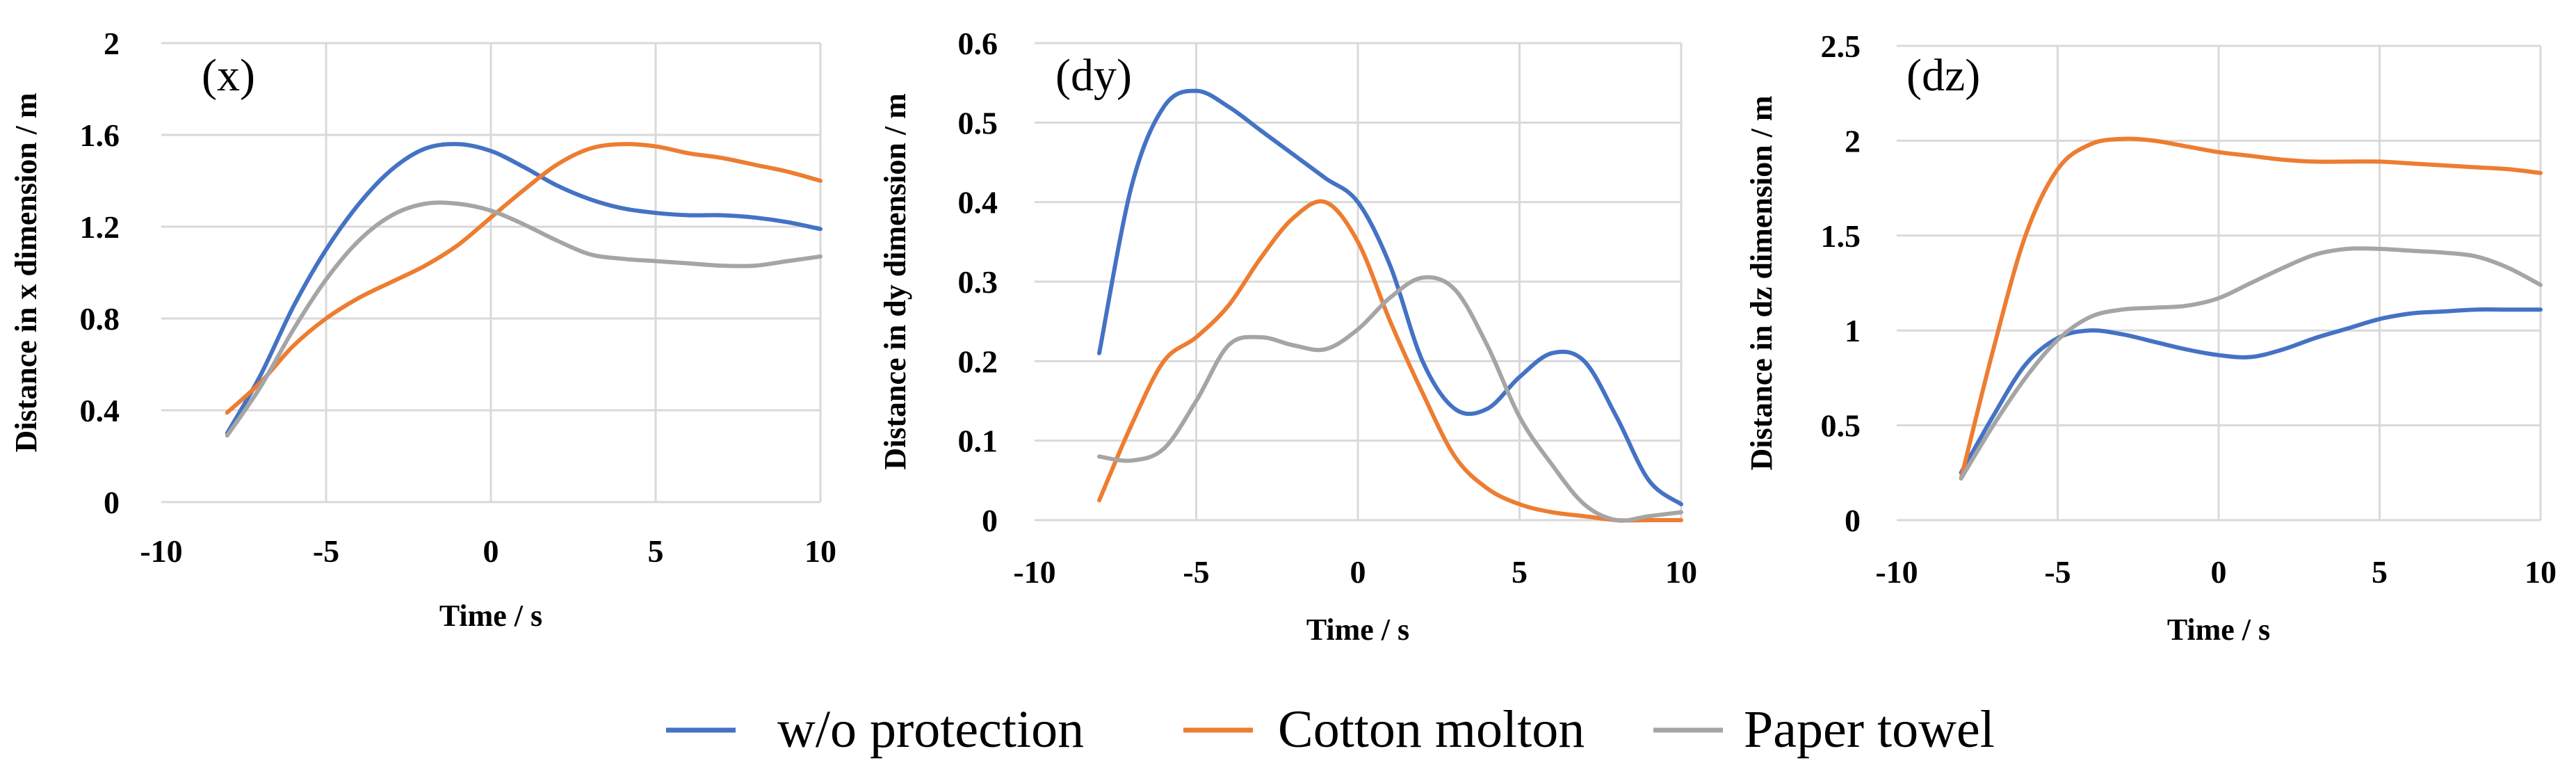  What do you see at coordinates (978, 43) in the screenshot?
I see `y-tick-label: 0.6` at bounding box center [978, 43].